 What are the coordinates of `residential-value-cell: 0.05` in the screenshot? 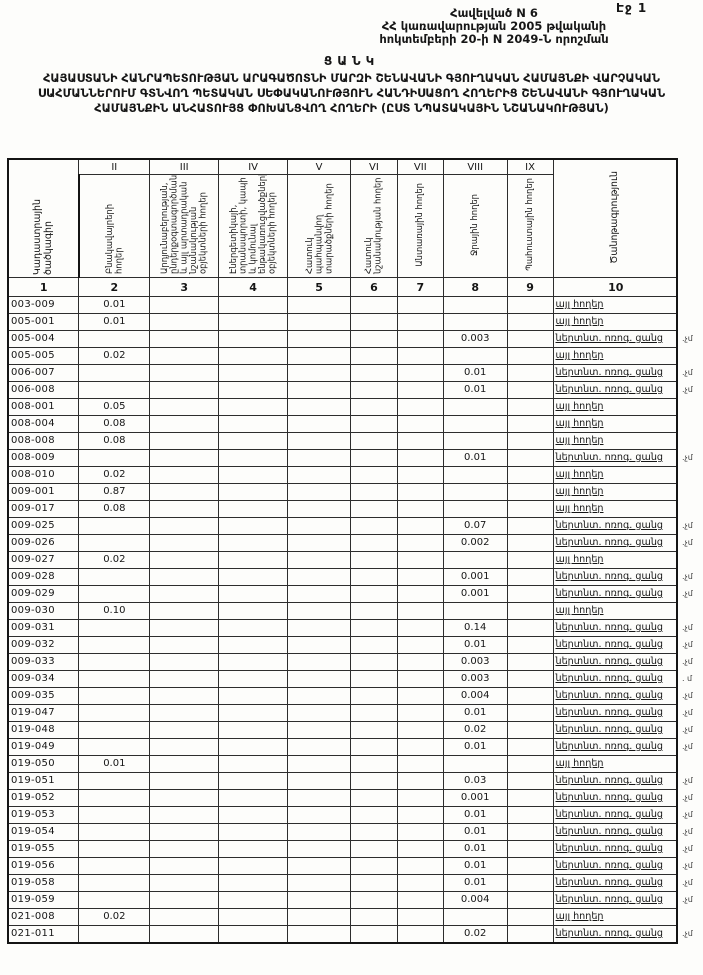 It's located at (114, 407).